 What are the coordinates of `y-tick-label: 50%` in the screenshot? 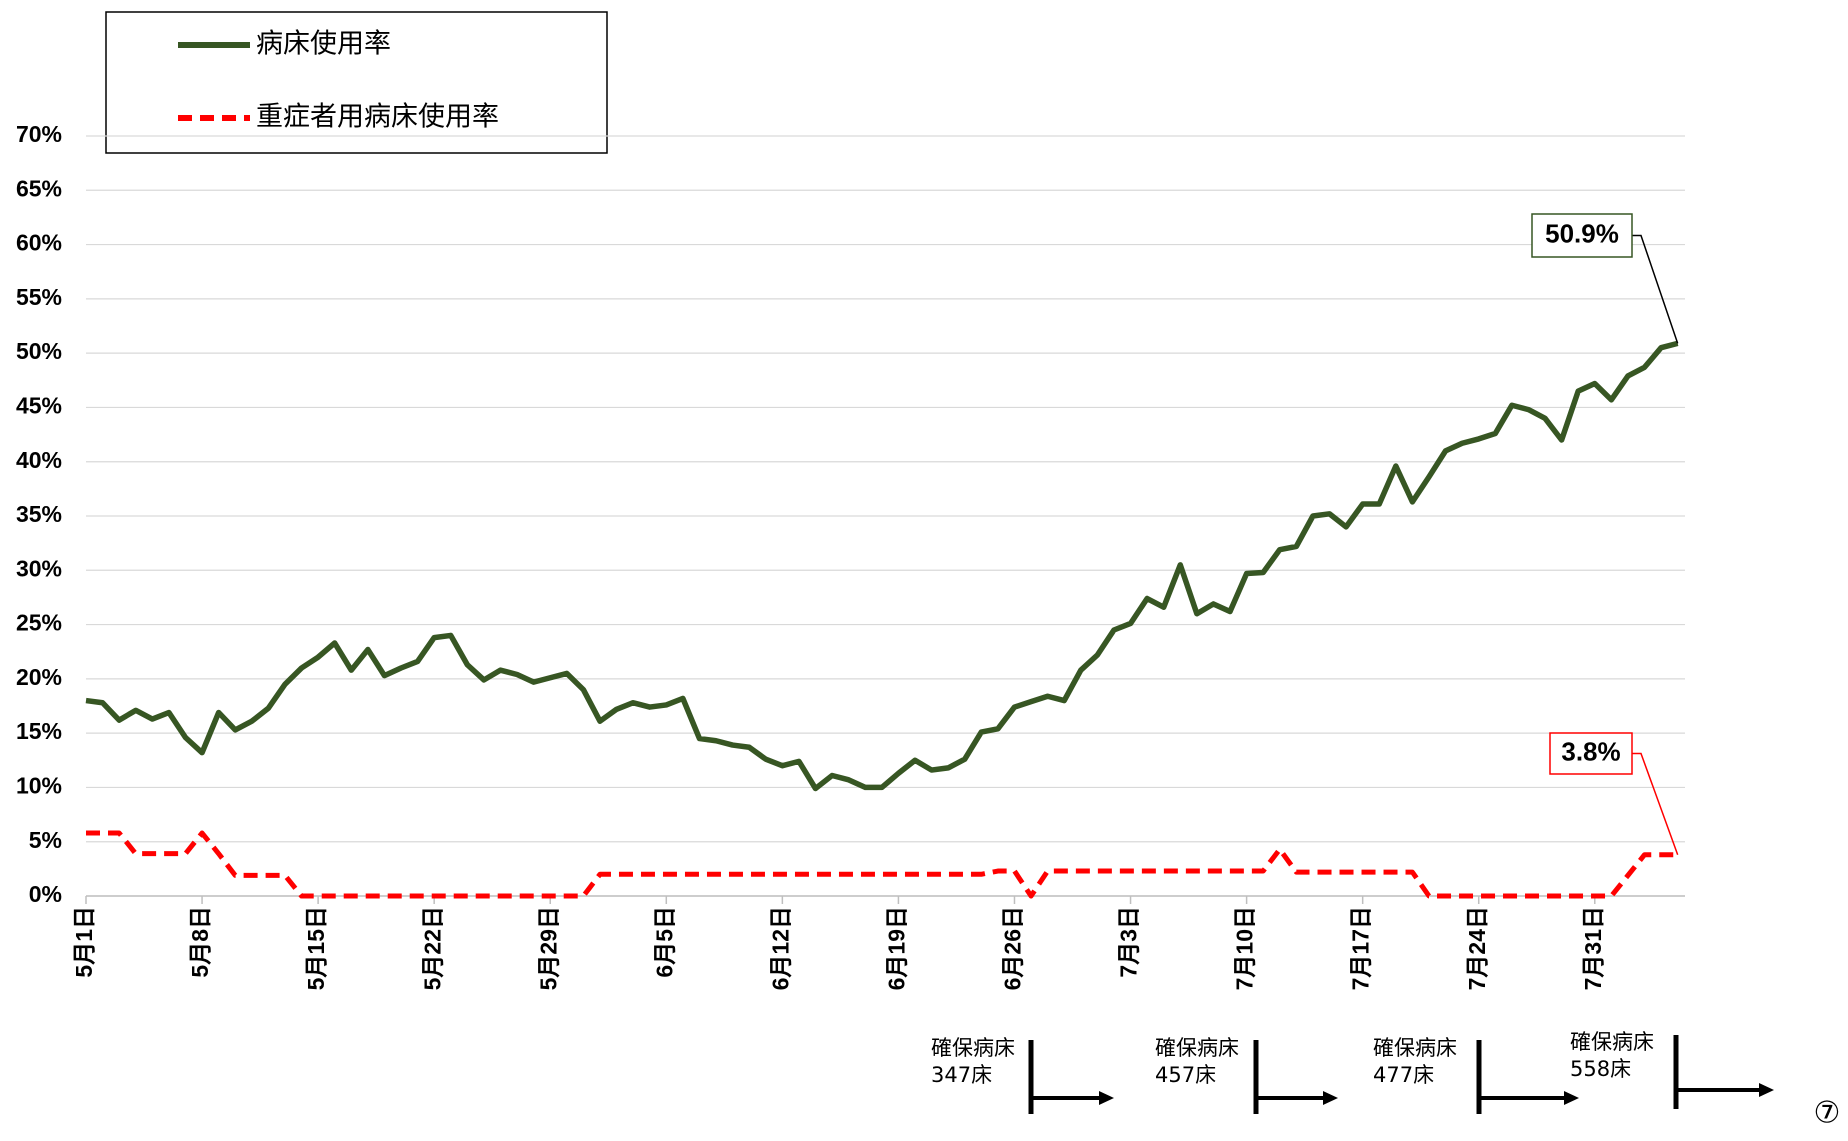 It's located at (39, 351).